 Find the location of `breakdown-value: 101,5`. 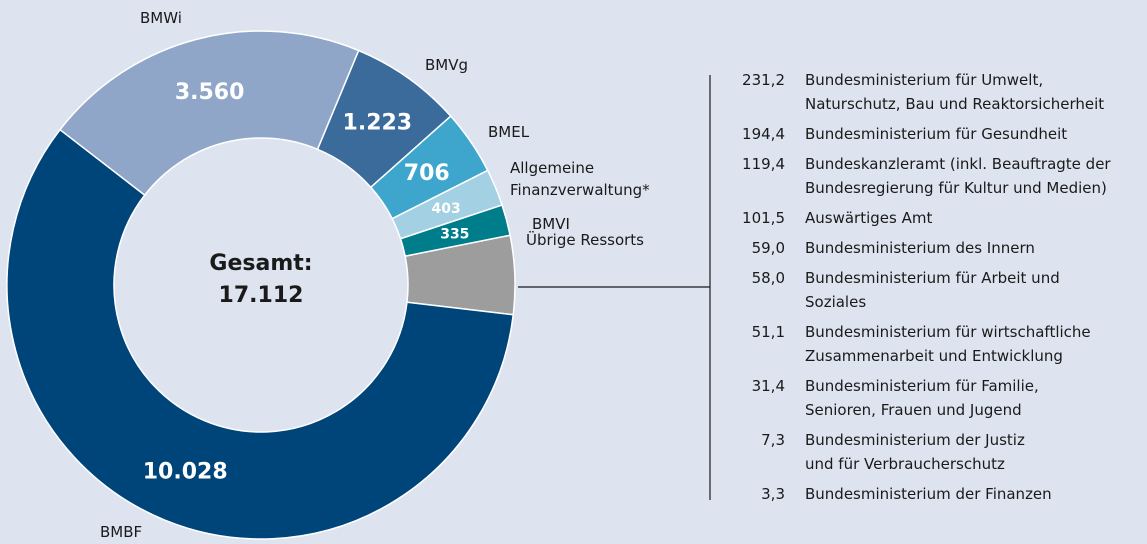

breakdown-value: 101,5 is located at coordinates (763, 218).